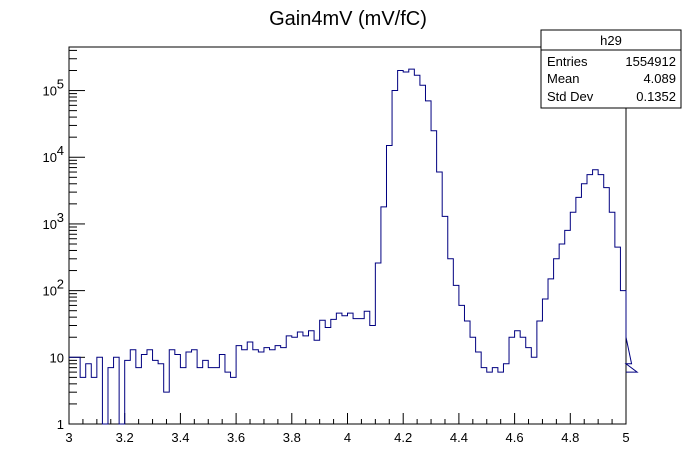  I want to click on chart-title: Gain4mV (mV/fC), so click(348, 19).